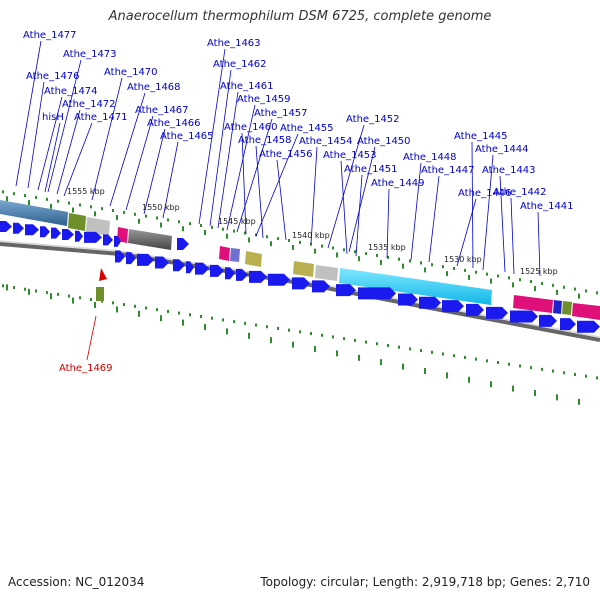 The image size is (600, 600). What do you see at coordinates (71, 91) in the screenshot?
I see `gene-label: Athe_1474` at bounding box center [71, 91].